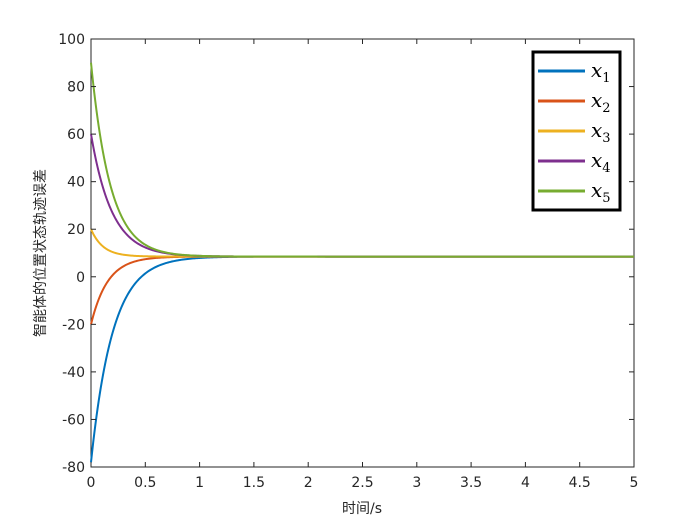  I want to click on x-tick-label: 1.5, so click(254, 483).